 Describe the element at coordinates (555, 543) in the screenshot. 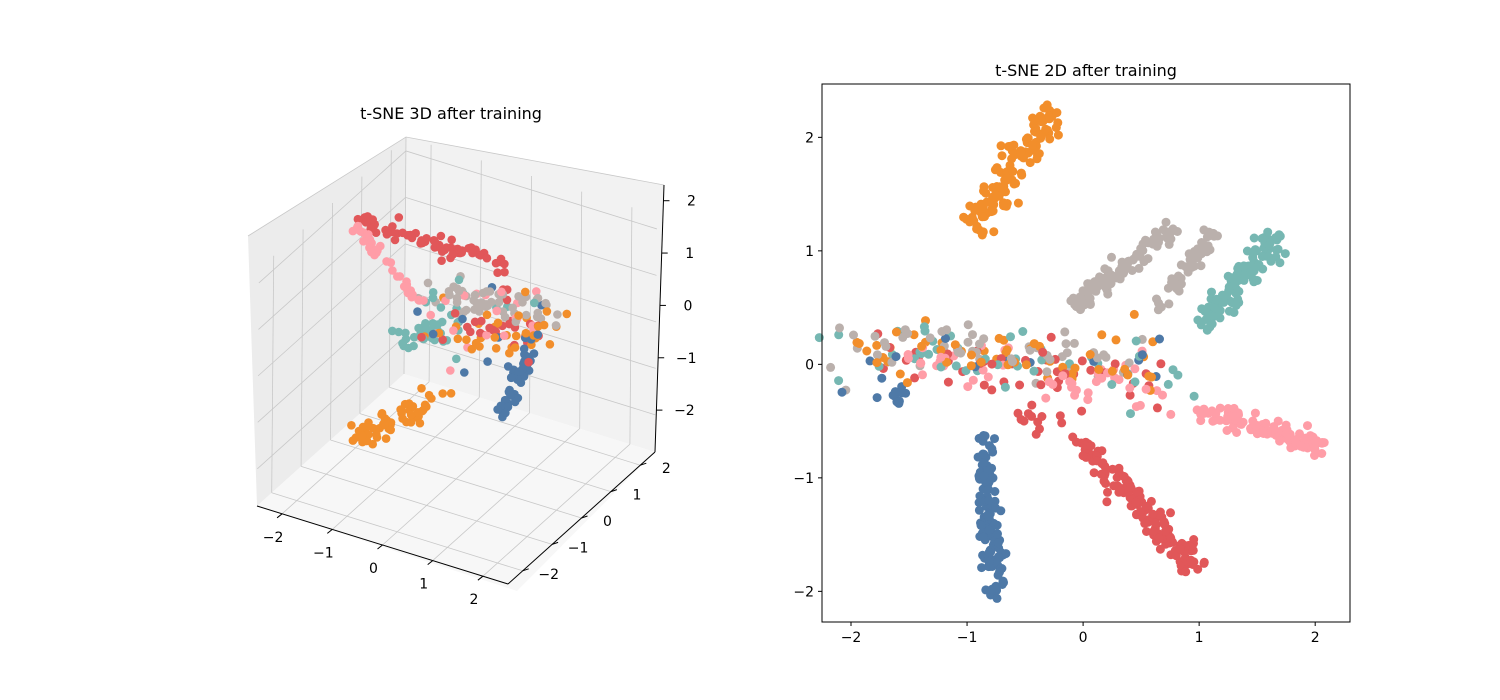

I see `y-tick-mark` at that location.